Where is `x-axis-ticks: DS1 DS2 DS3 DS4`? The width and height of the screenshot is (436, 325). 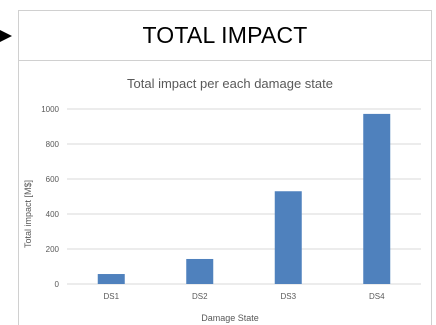
x-axis-ticks: DS1 DS2 DS3 DS4 is located at coordinates (244, 296).